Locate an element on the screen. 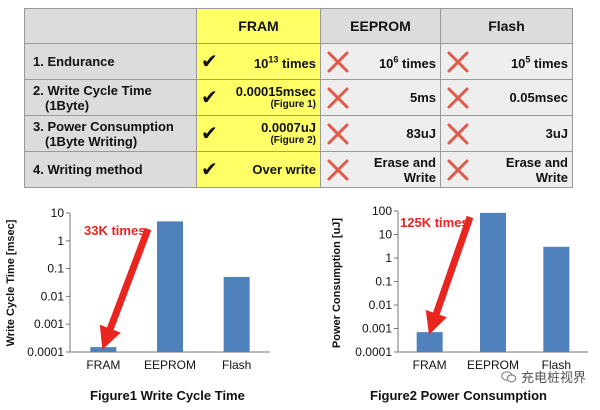 Image resolution: width=600 pixels, height=410 pixels. fram-value-text: Over write is located at coordinates (284, 169).